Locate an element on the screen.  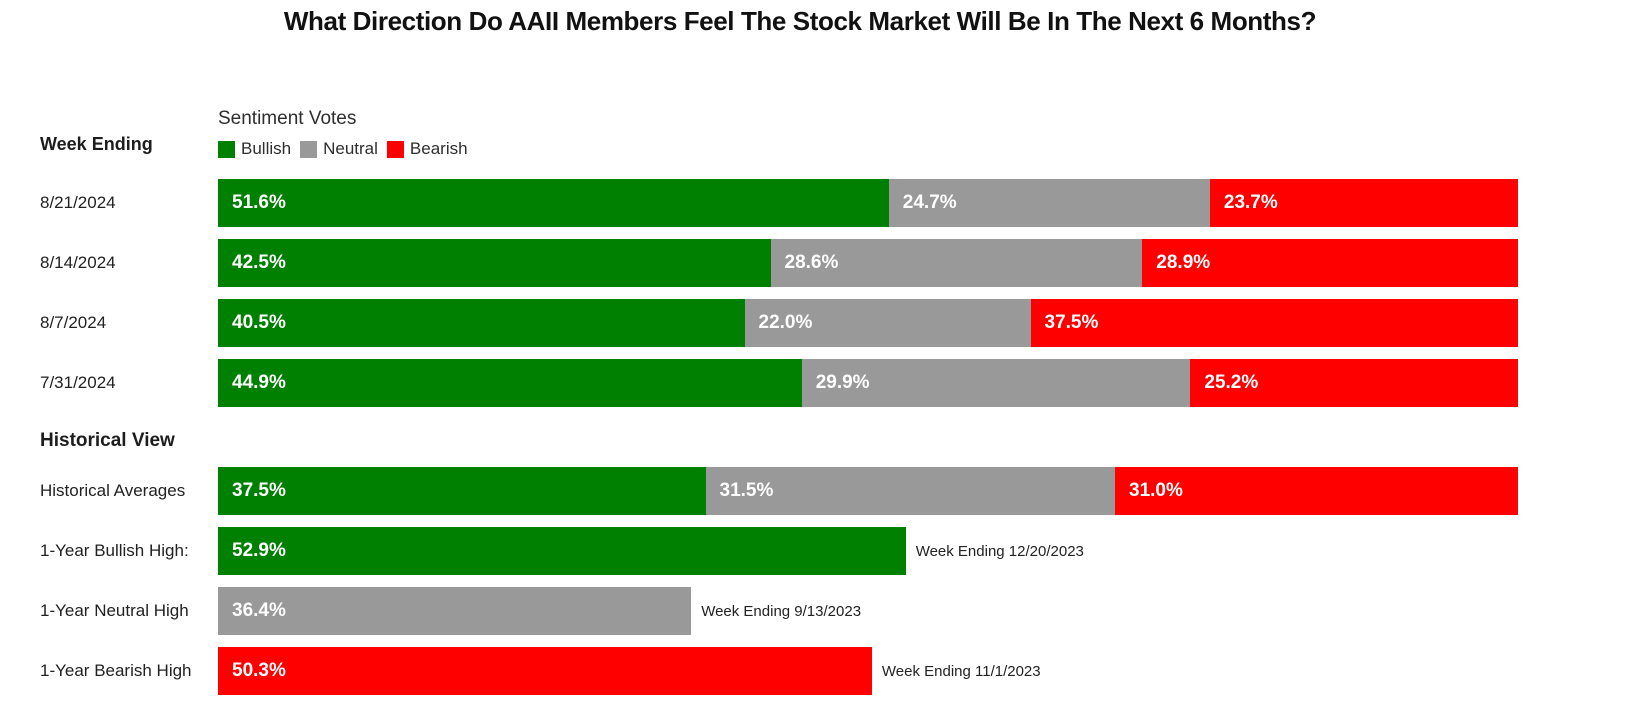
bearish-bar-segment: 25.2% is located at coordinates (1354, 383).